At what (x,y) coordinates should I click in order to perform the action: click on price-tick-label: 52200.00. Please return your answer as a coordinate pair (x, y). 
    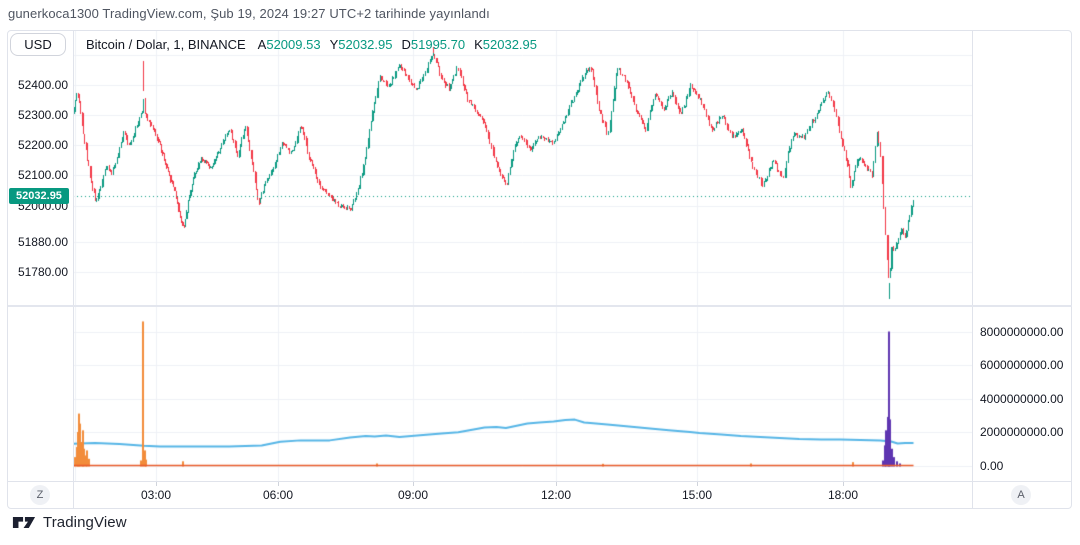
    Looking at the image, I should click on (42, 145).